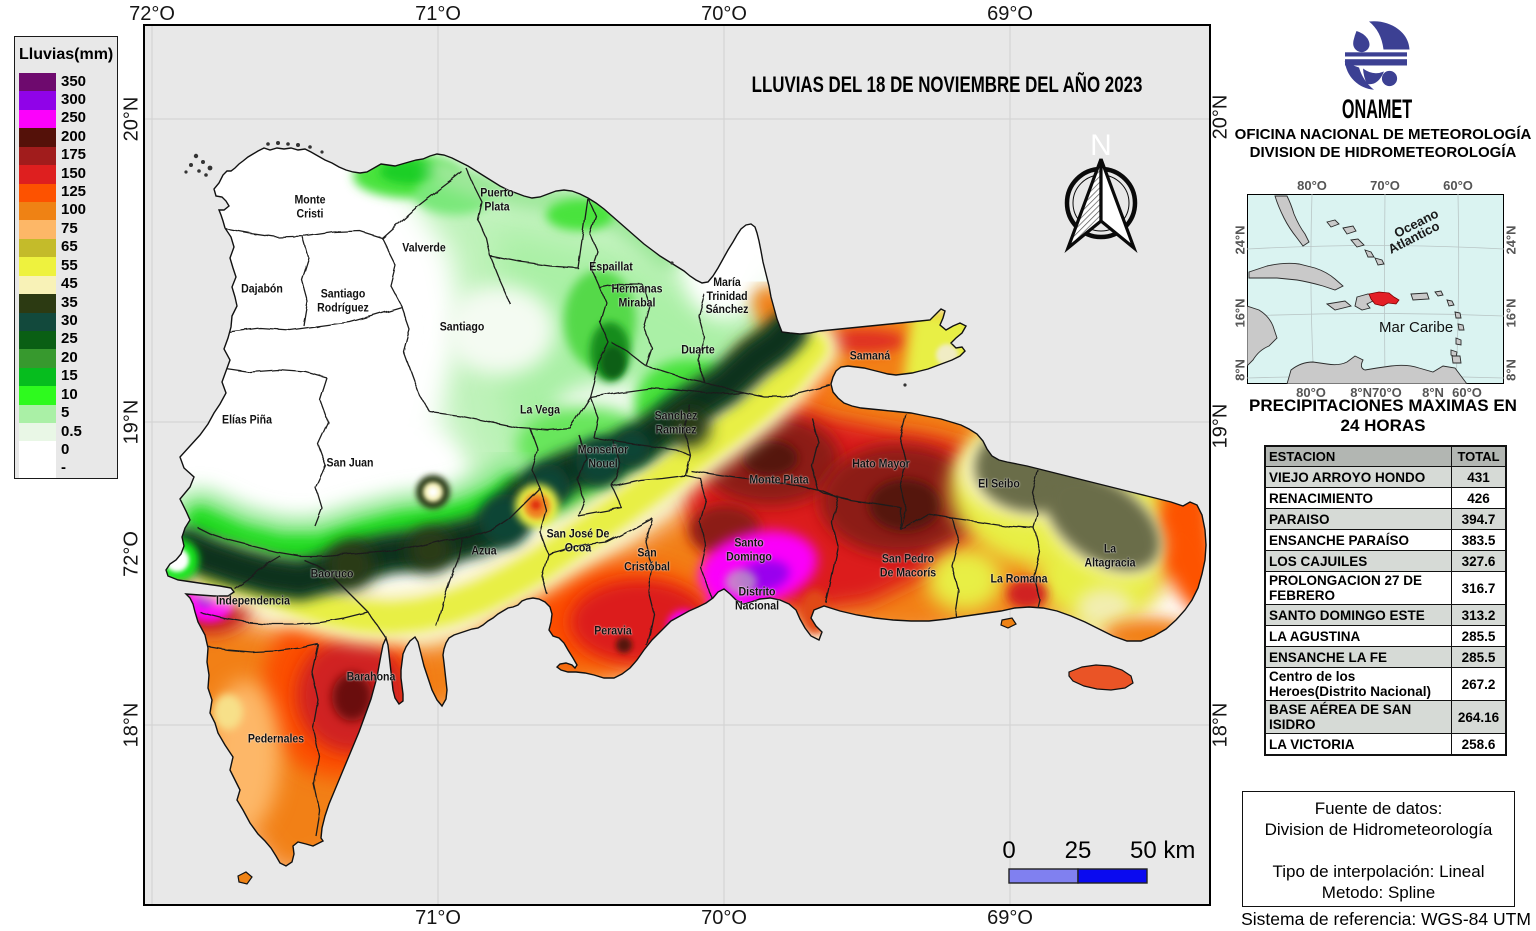  Describe the element at coordinates (1008, 850) in the screenshot. I see `svg-text: 0` at that location.